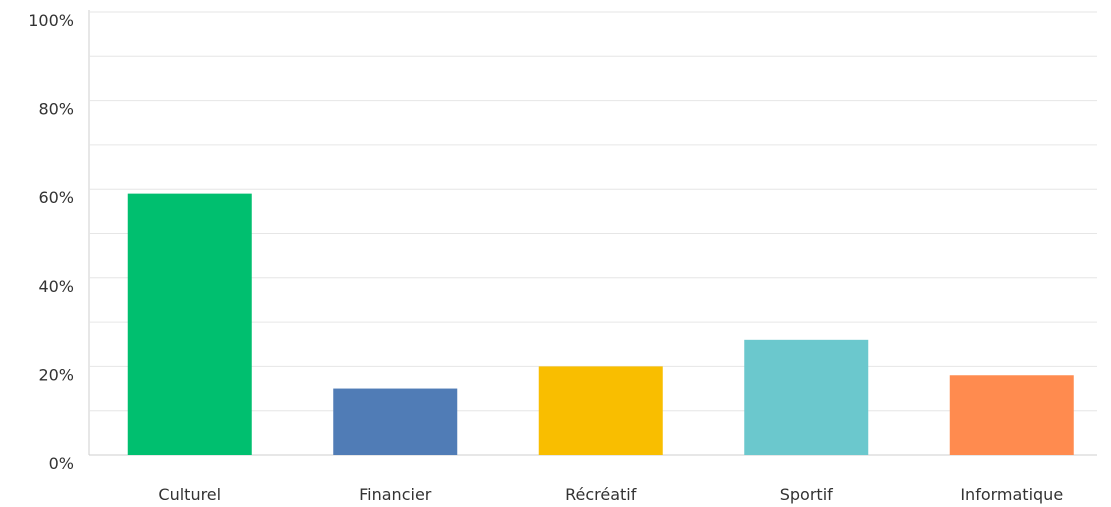  What do you see at coordinates (61, 463) in the screenshot?
I see `y-tick-label: 0%` at bounding box center [61, 463].